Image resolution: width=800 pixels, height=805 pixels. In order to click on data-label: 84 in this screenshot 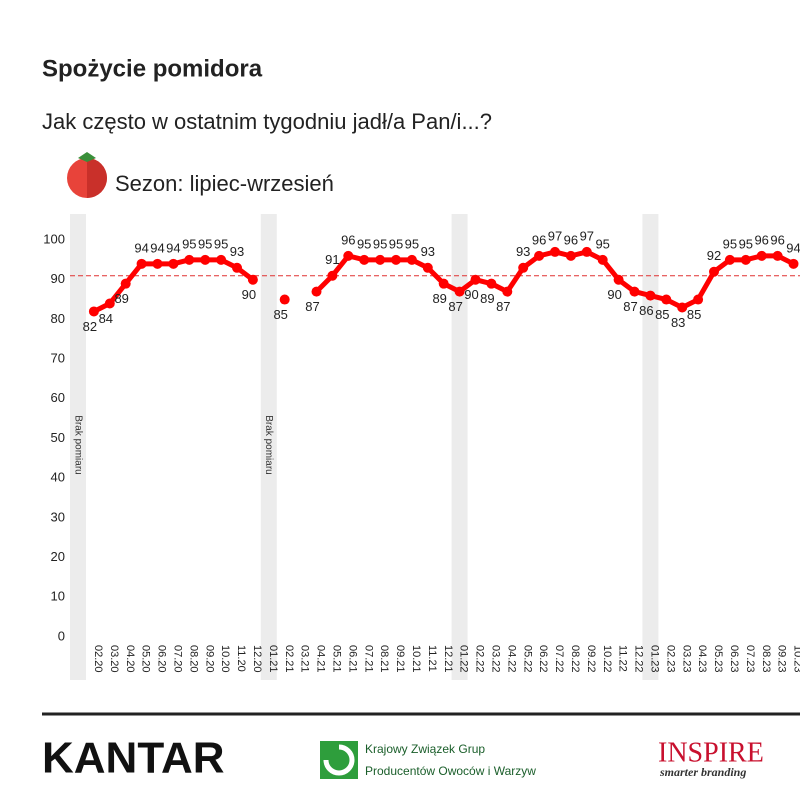, I will do `click(106, 318)`.